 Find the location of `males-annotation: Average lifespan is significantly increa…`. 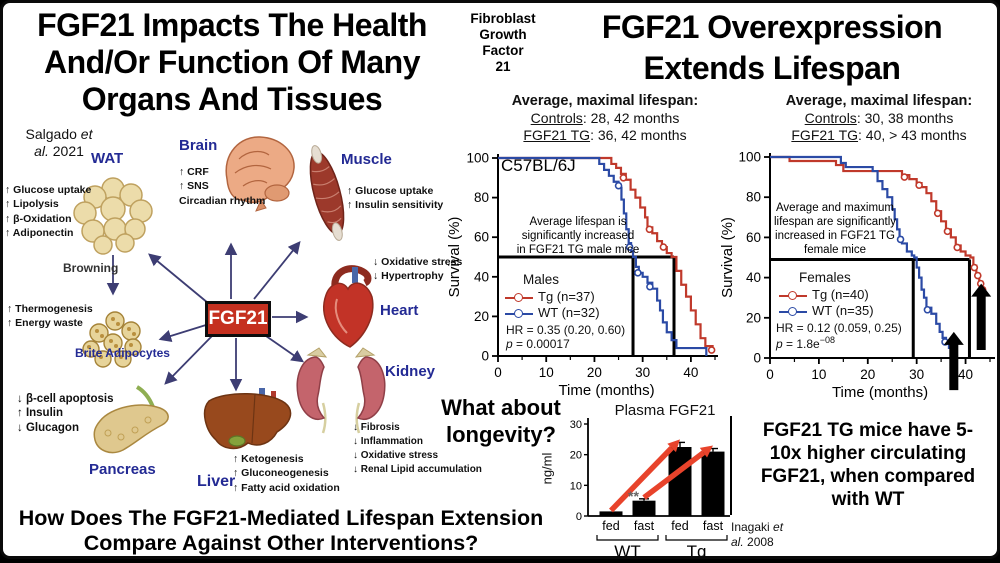

males-annotation: Average lifespan is significantly increa… is located at coordinates (578, 236).